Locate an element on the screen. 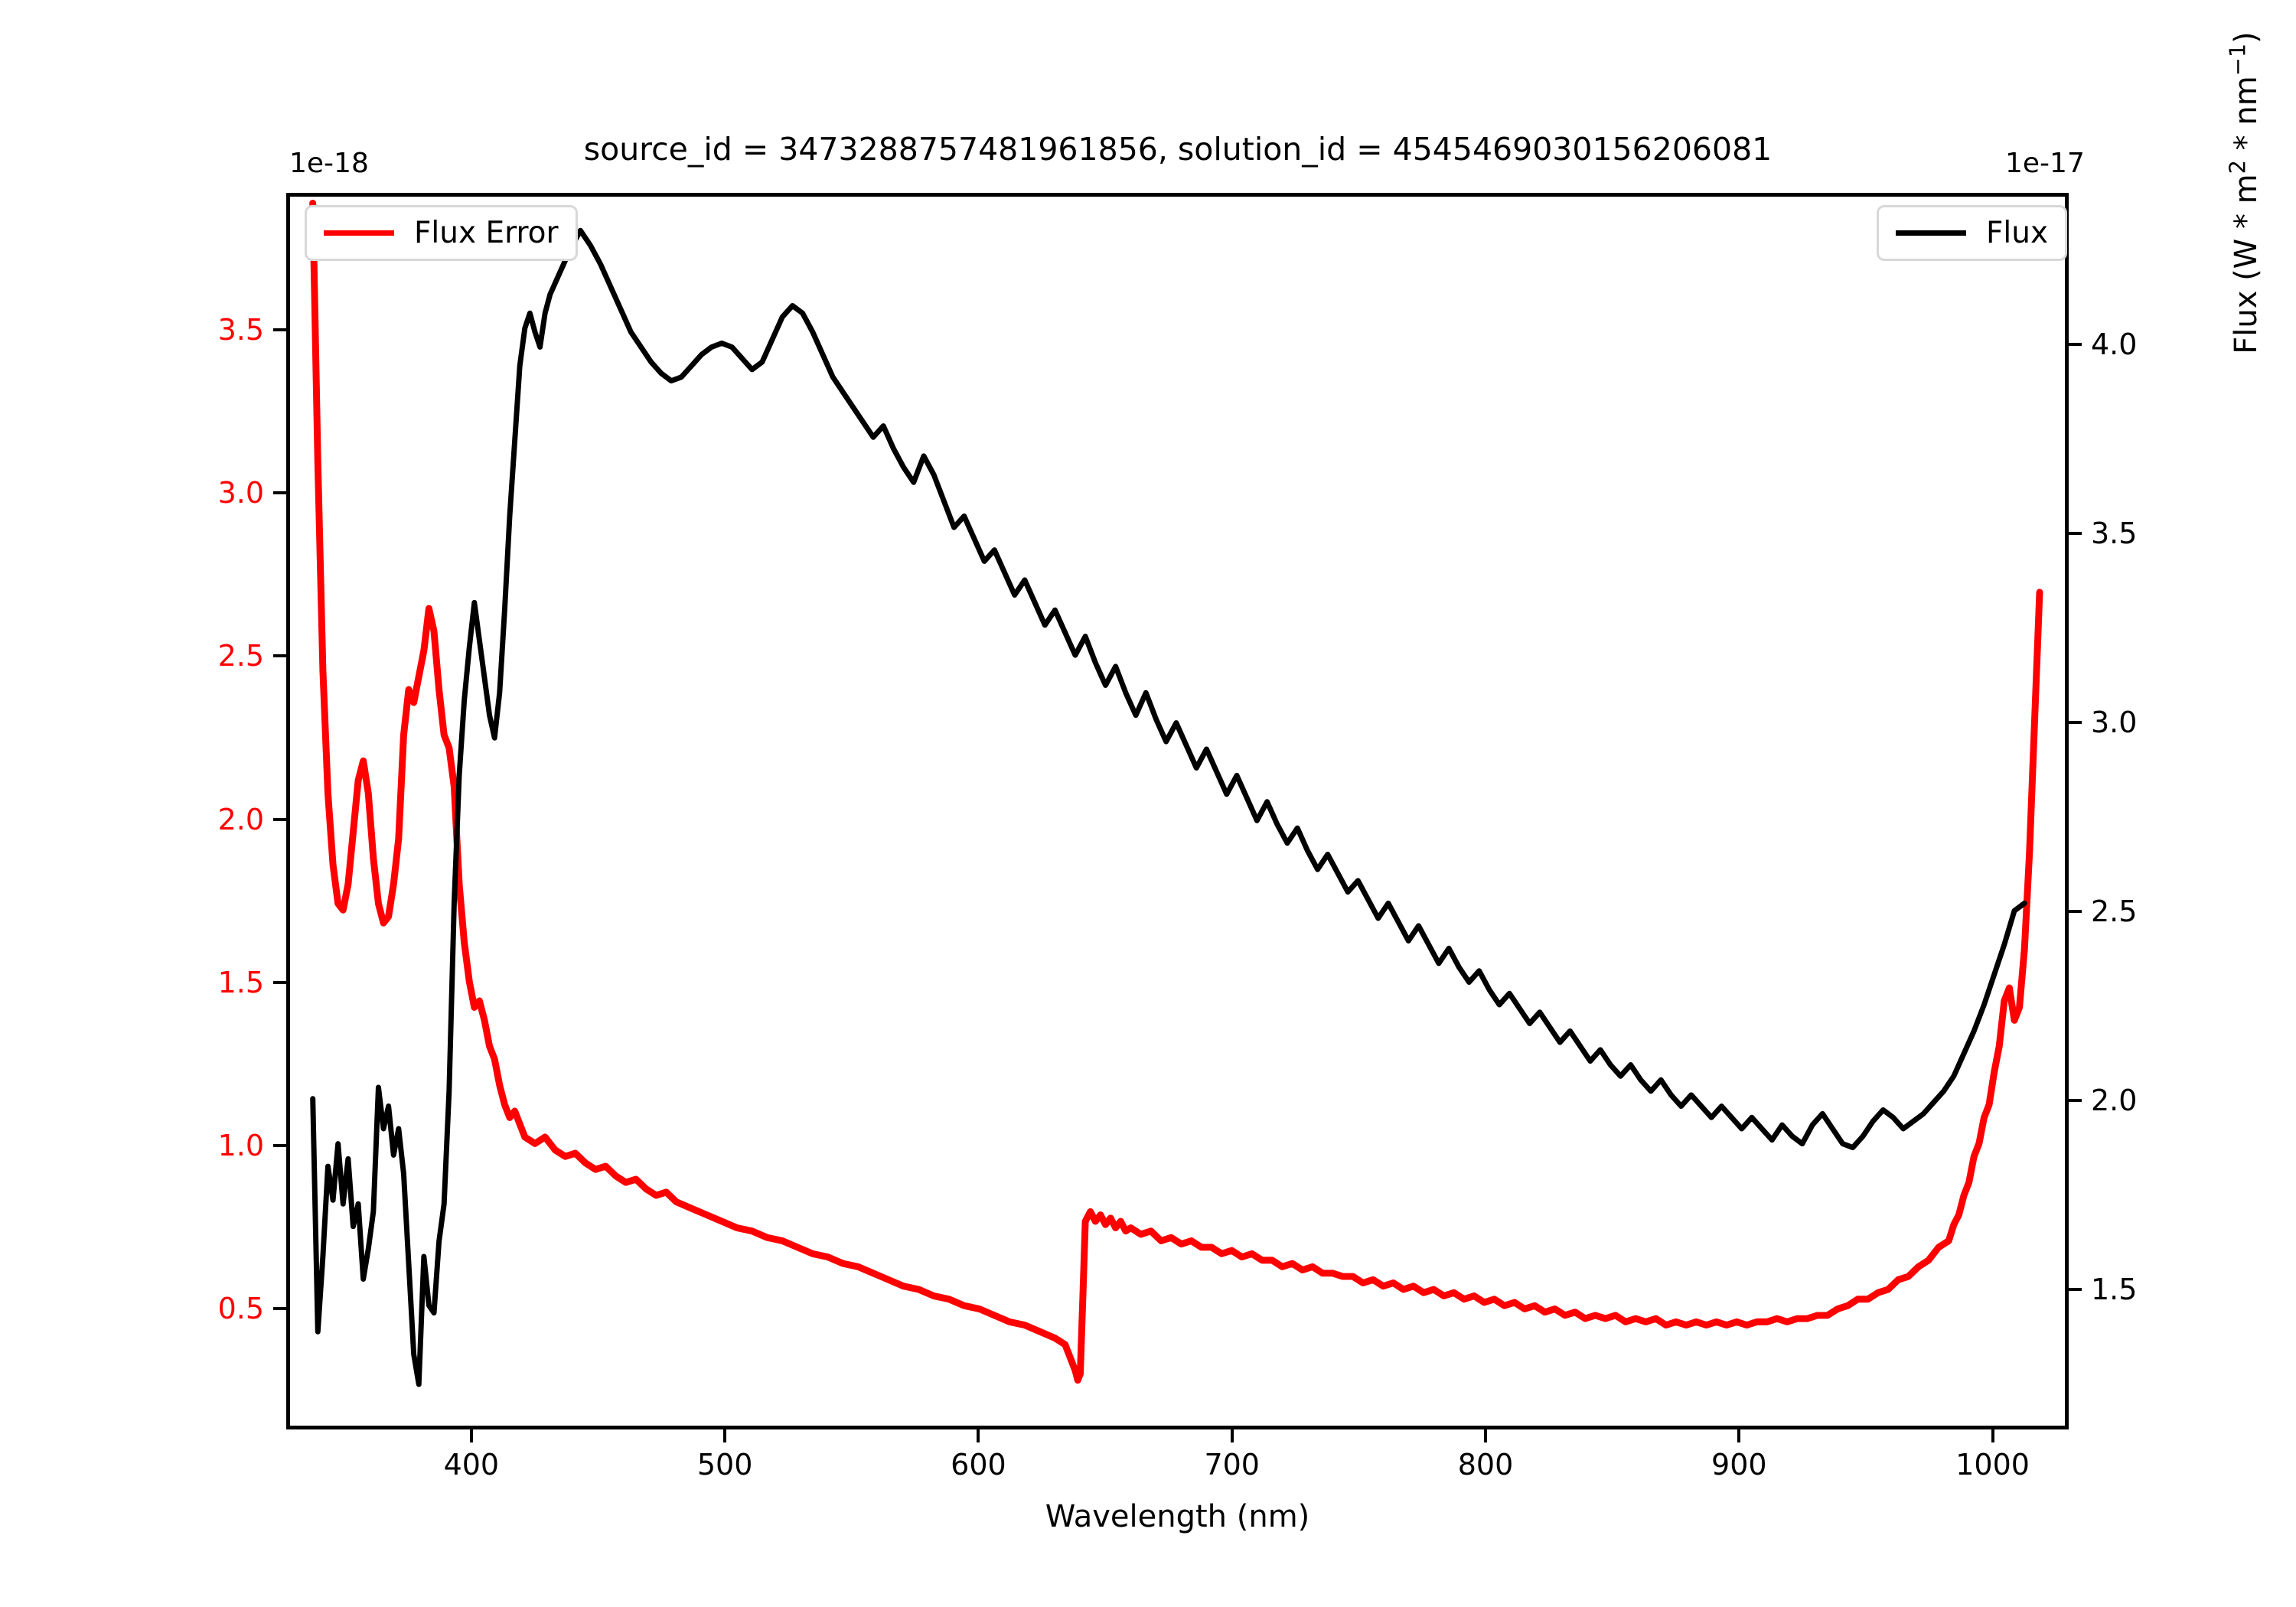 Image resolution: width=2296 pixels, height=1607 pixels. x-tick-label: 1000 is located at coordinates (1992, 1465).